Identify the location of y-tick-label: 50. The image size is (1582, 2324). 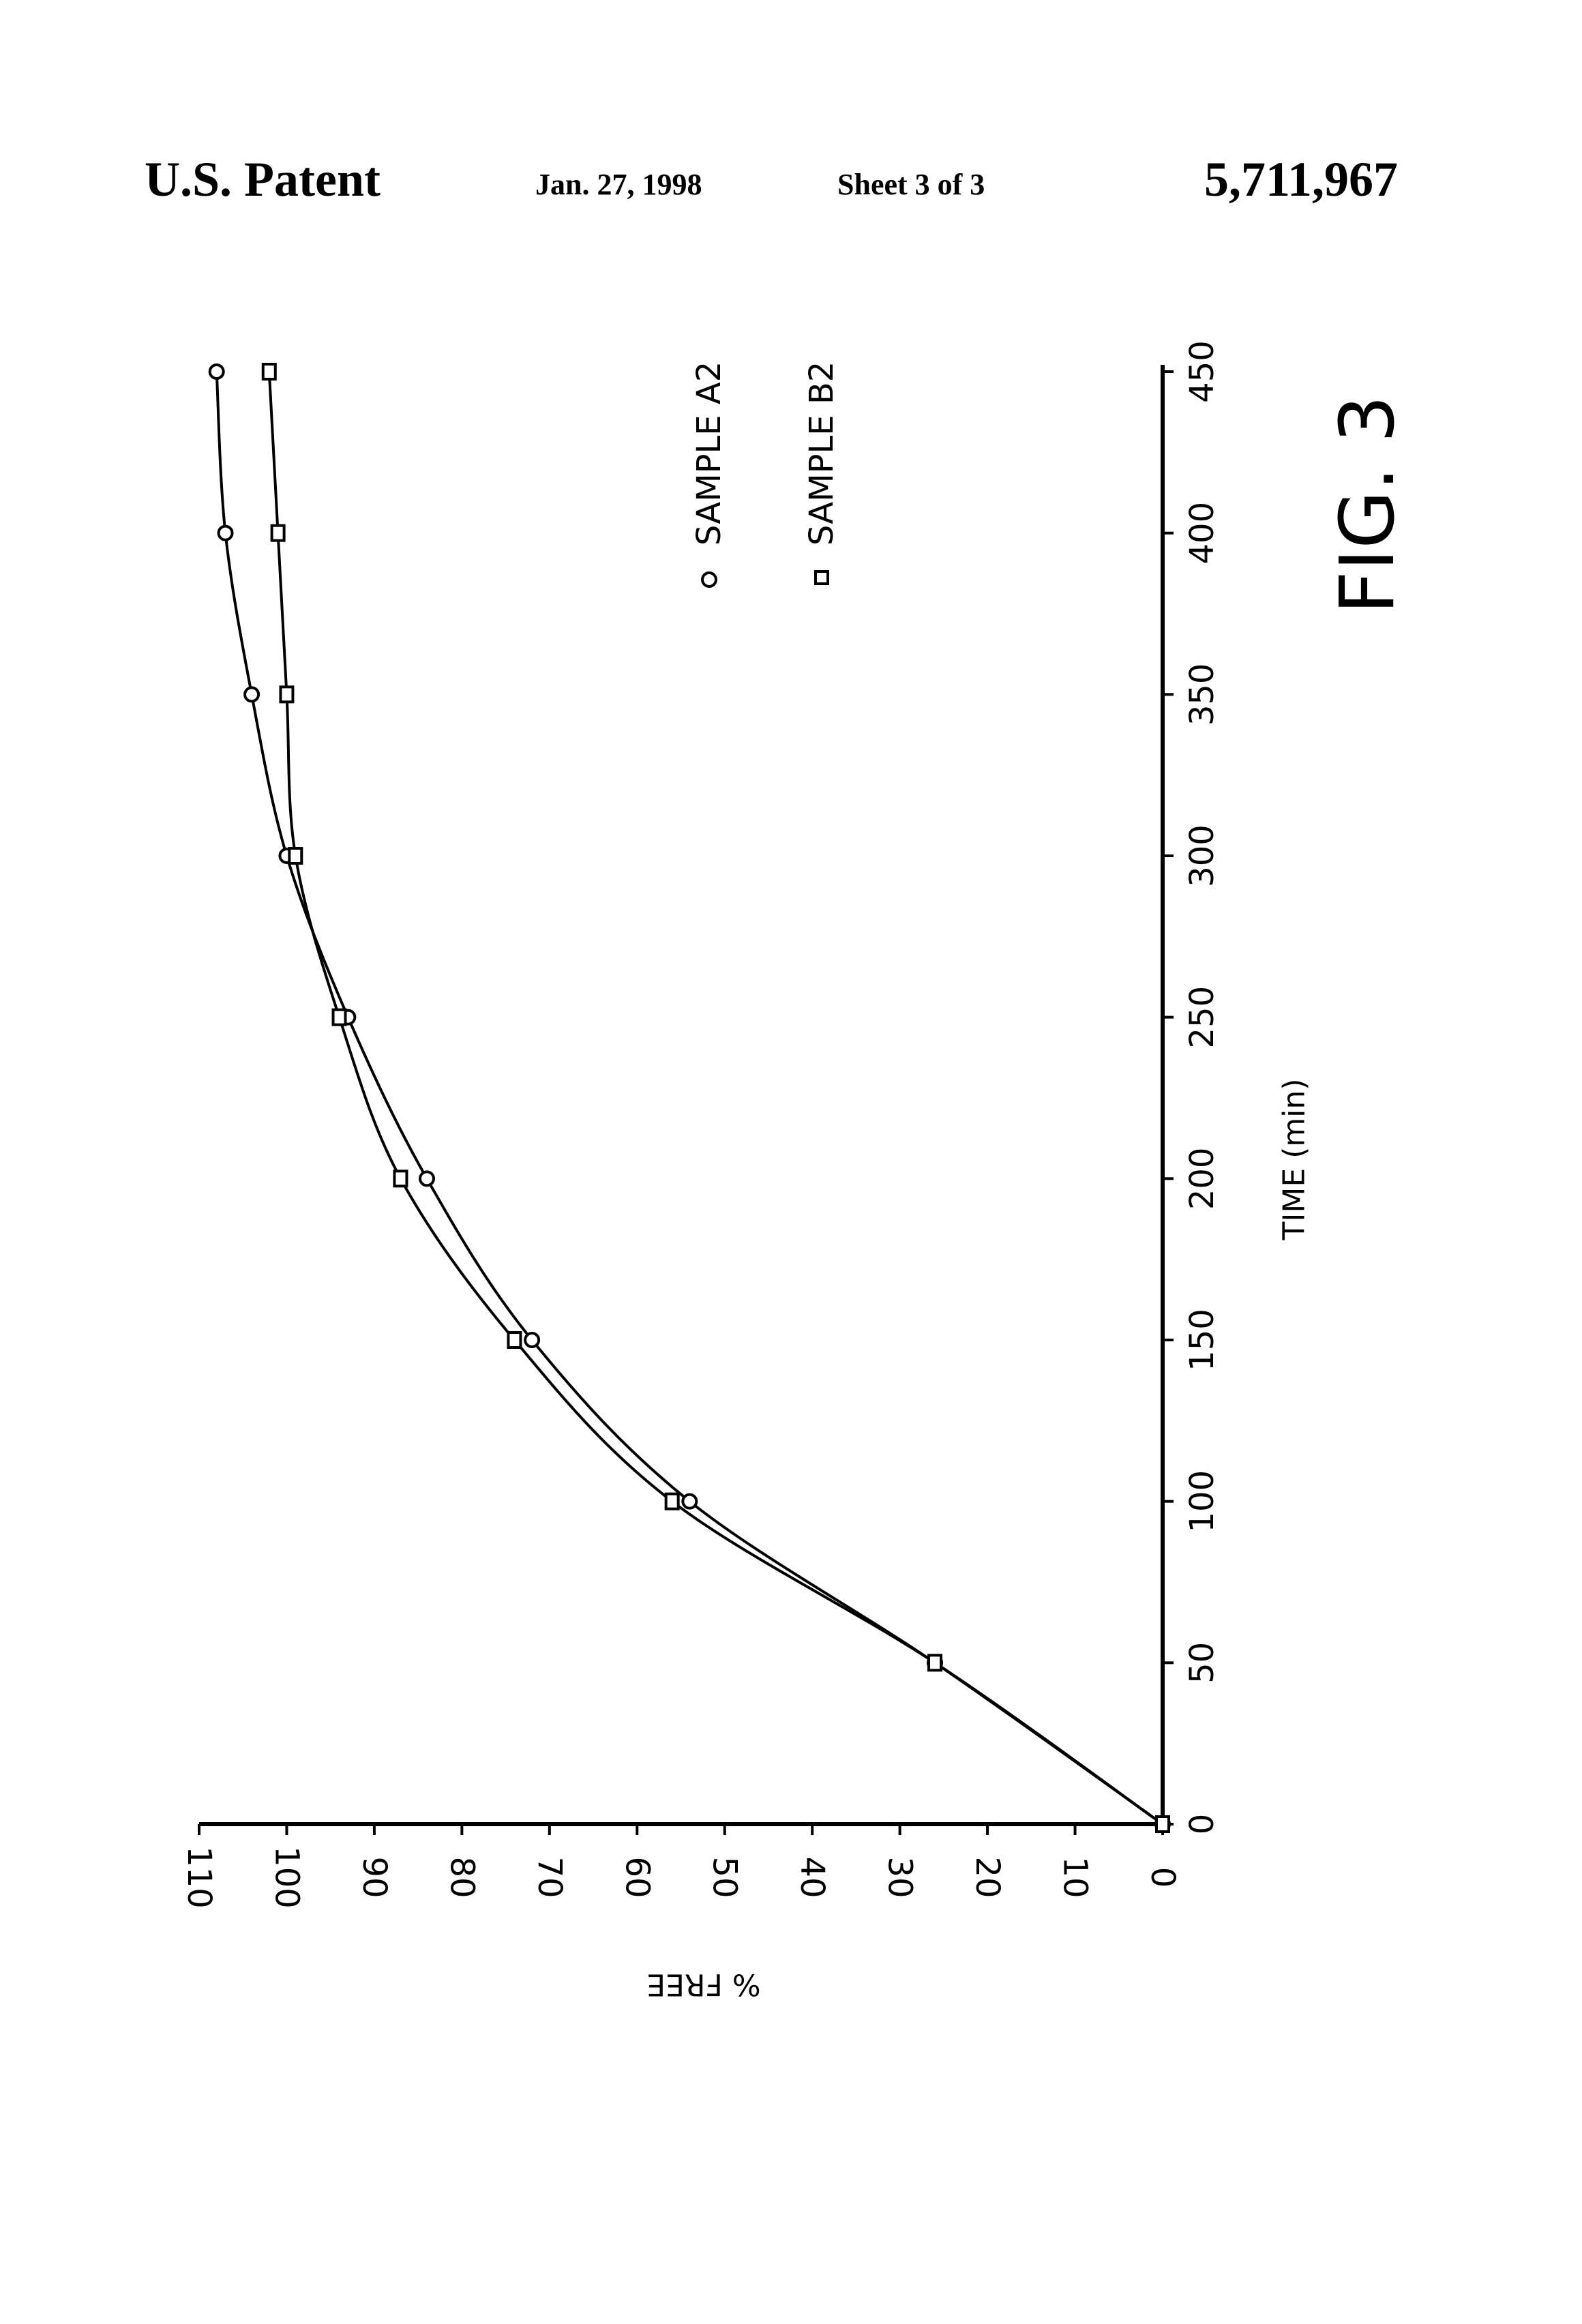
(725, 1877).